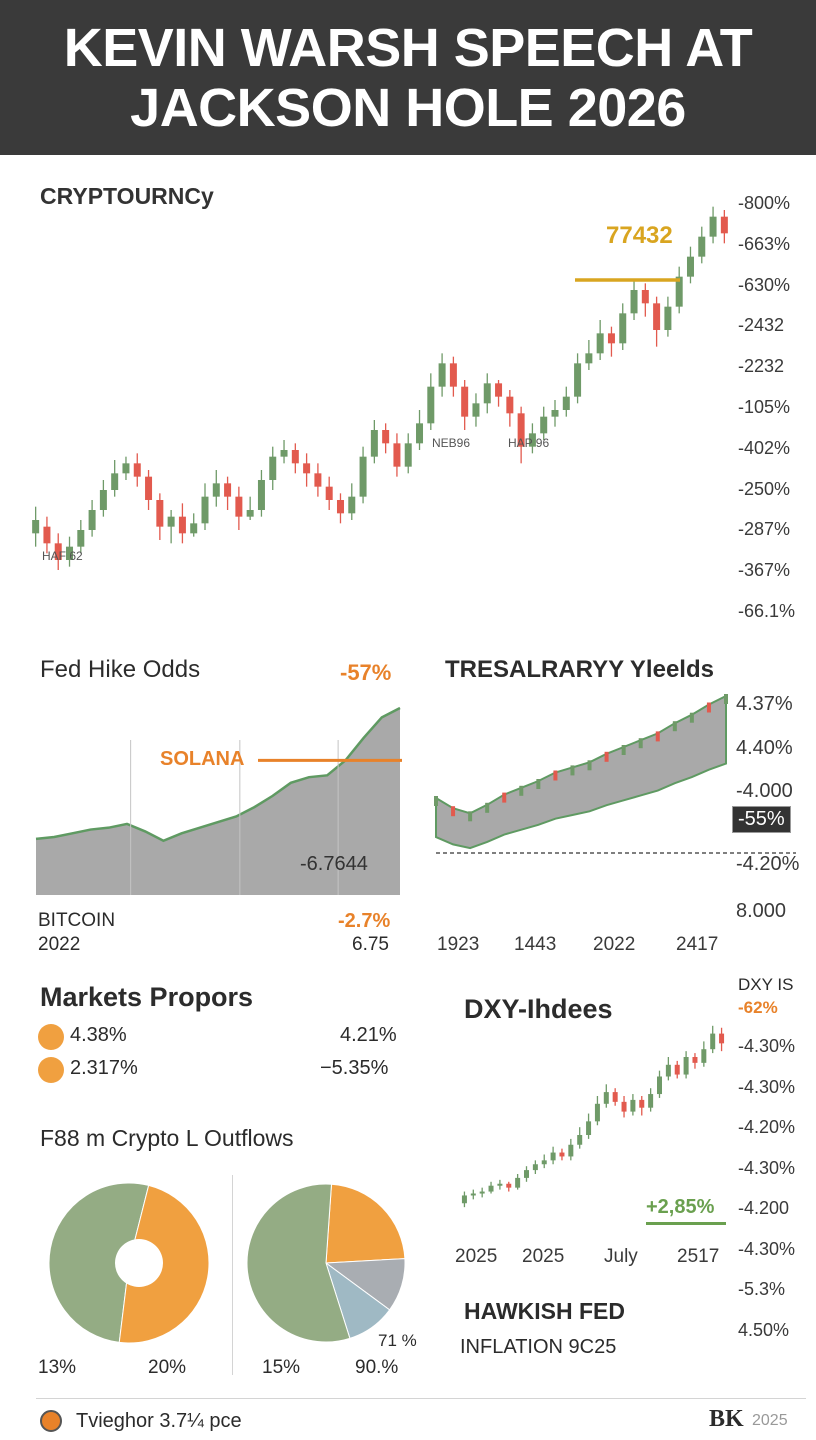 This screenshot has width=816, height=1440. I want to click on footer-divider, so click(421, 1398).